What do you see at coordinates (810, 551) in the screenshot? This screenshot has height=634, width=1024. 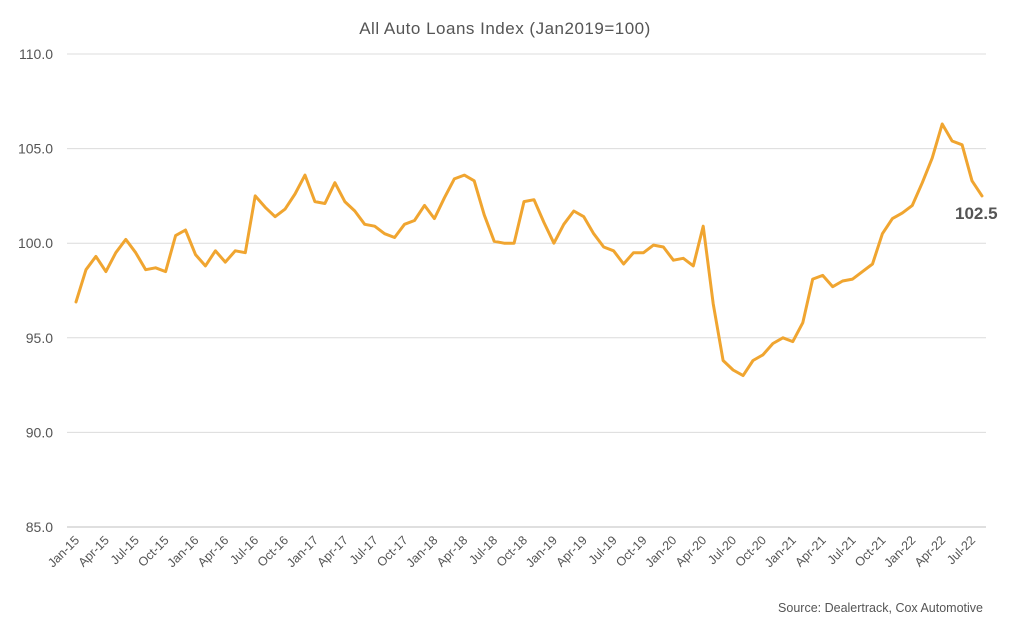 I see `x-tick-label: Apr-21` at bounding box center [810, 551].